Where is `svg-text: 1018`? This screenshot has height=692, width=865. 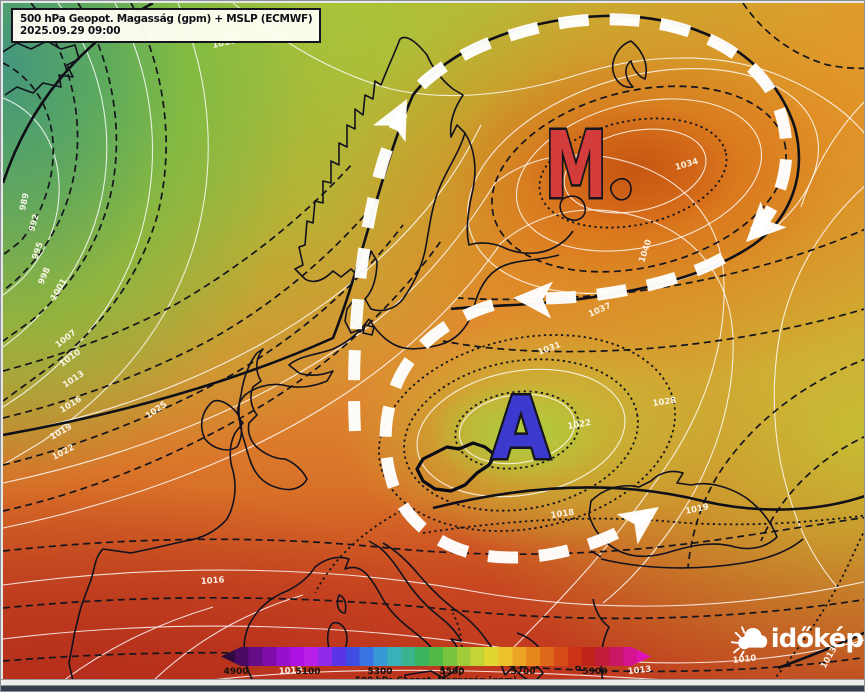
svg-text: 1018 is located at coordinates (562, 514).